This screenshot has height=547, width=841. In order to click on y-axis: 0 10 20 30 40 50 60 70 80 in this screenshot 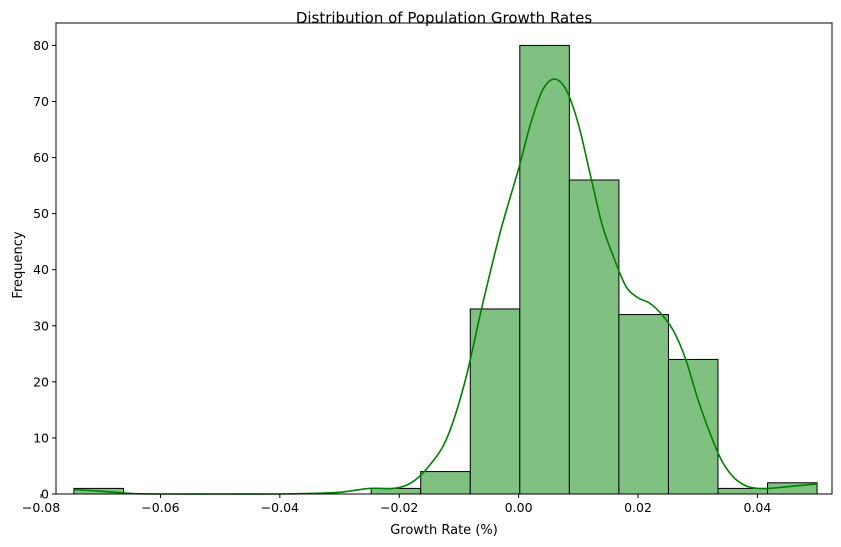, I will do `click(44, 270)`.